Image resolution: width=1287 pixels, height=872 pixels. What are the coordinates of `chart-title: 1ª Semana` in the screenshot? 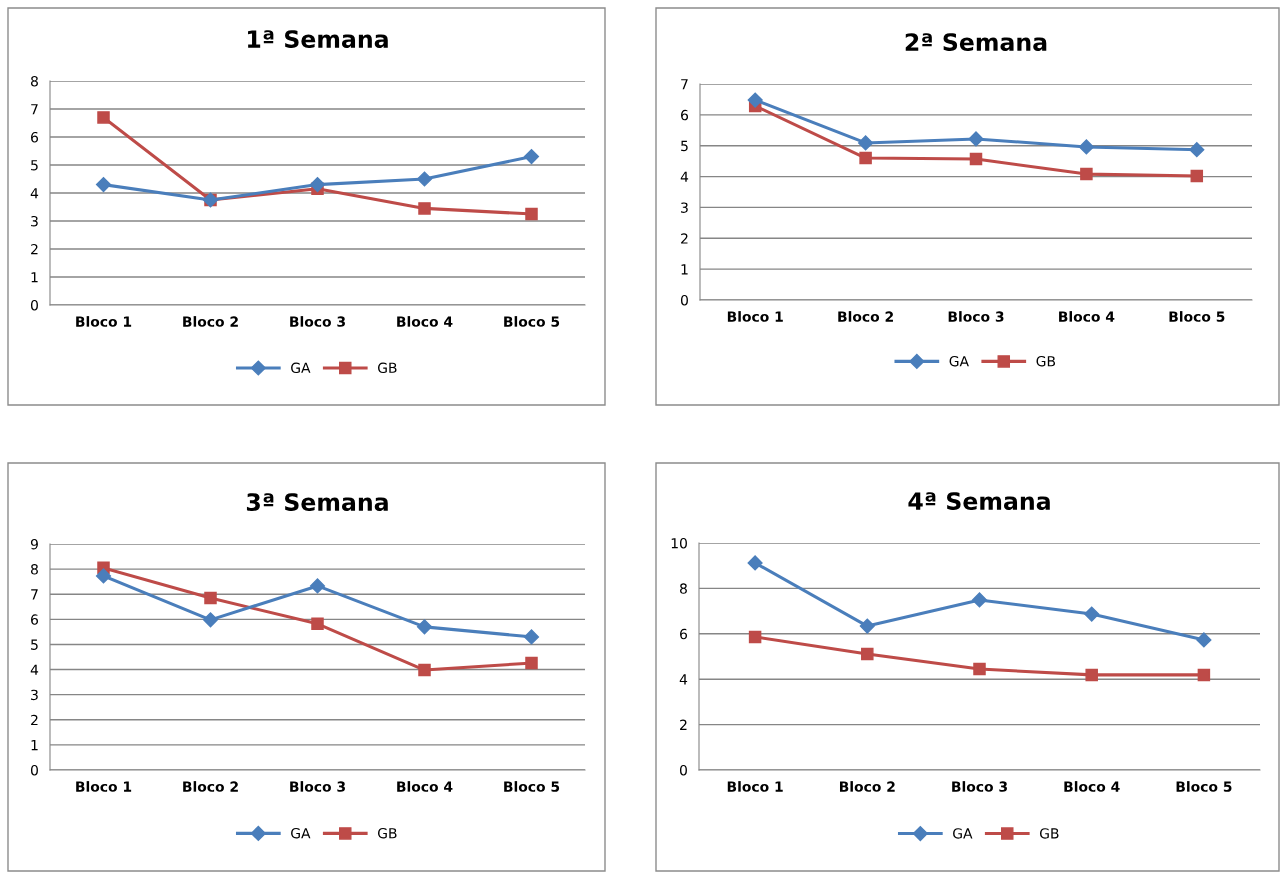 It's located at (318, 39).